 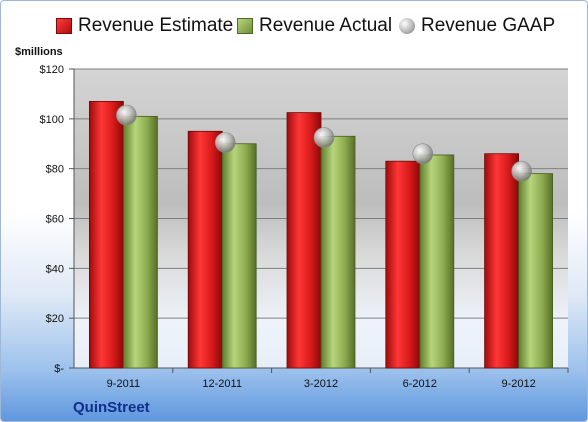 I want to click on x-tick-label: 9-2012, so click(x=518, y=384).